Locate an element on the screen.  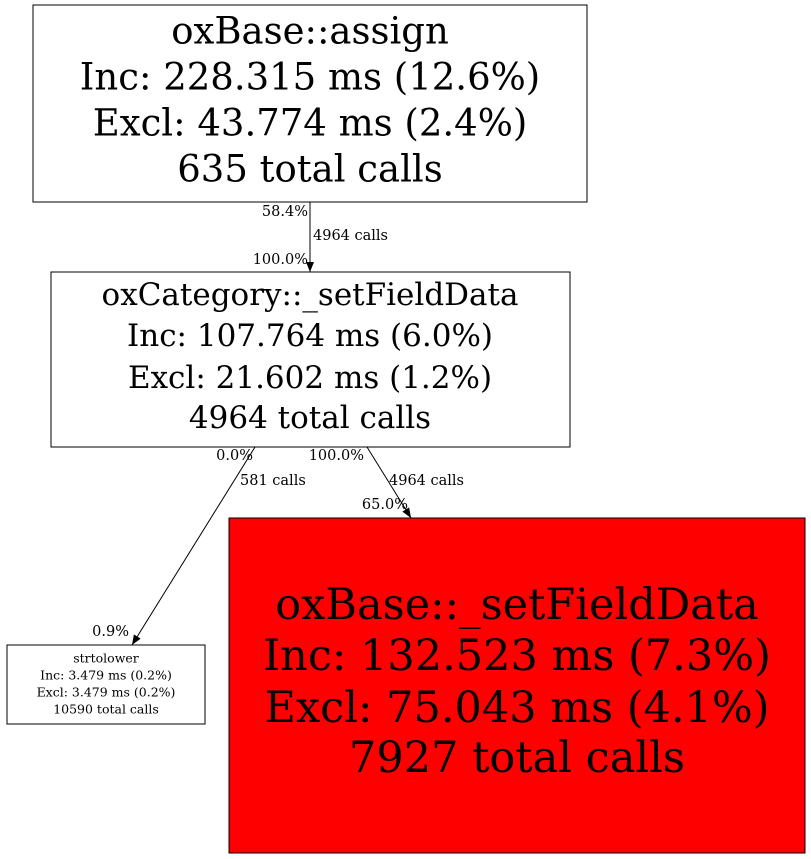
edge-tail-label: 0.0% is located at coordinates (234, 456).